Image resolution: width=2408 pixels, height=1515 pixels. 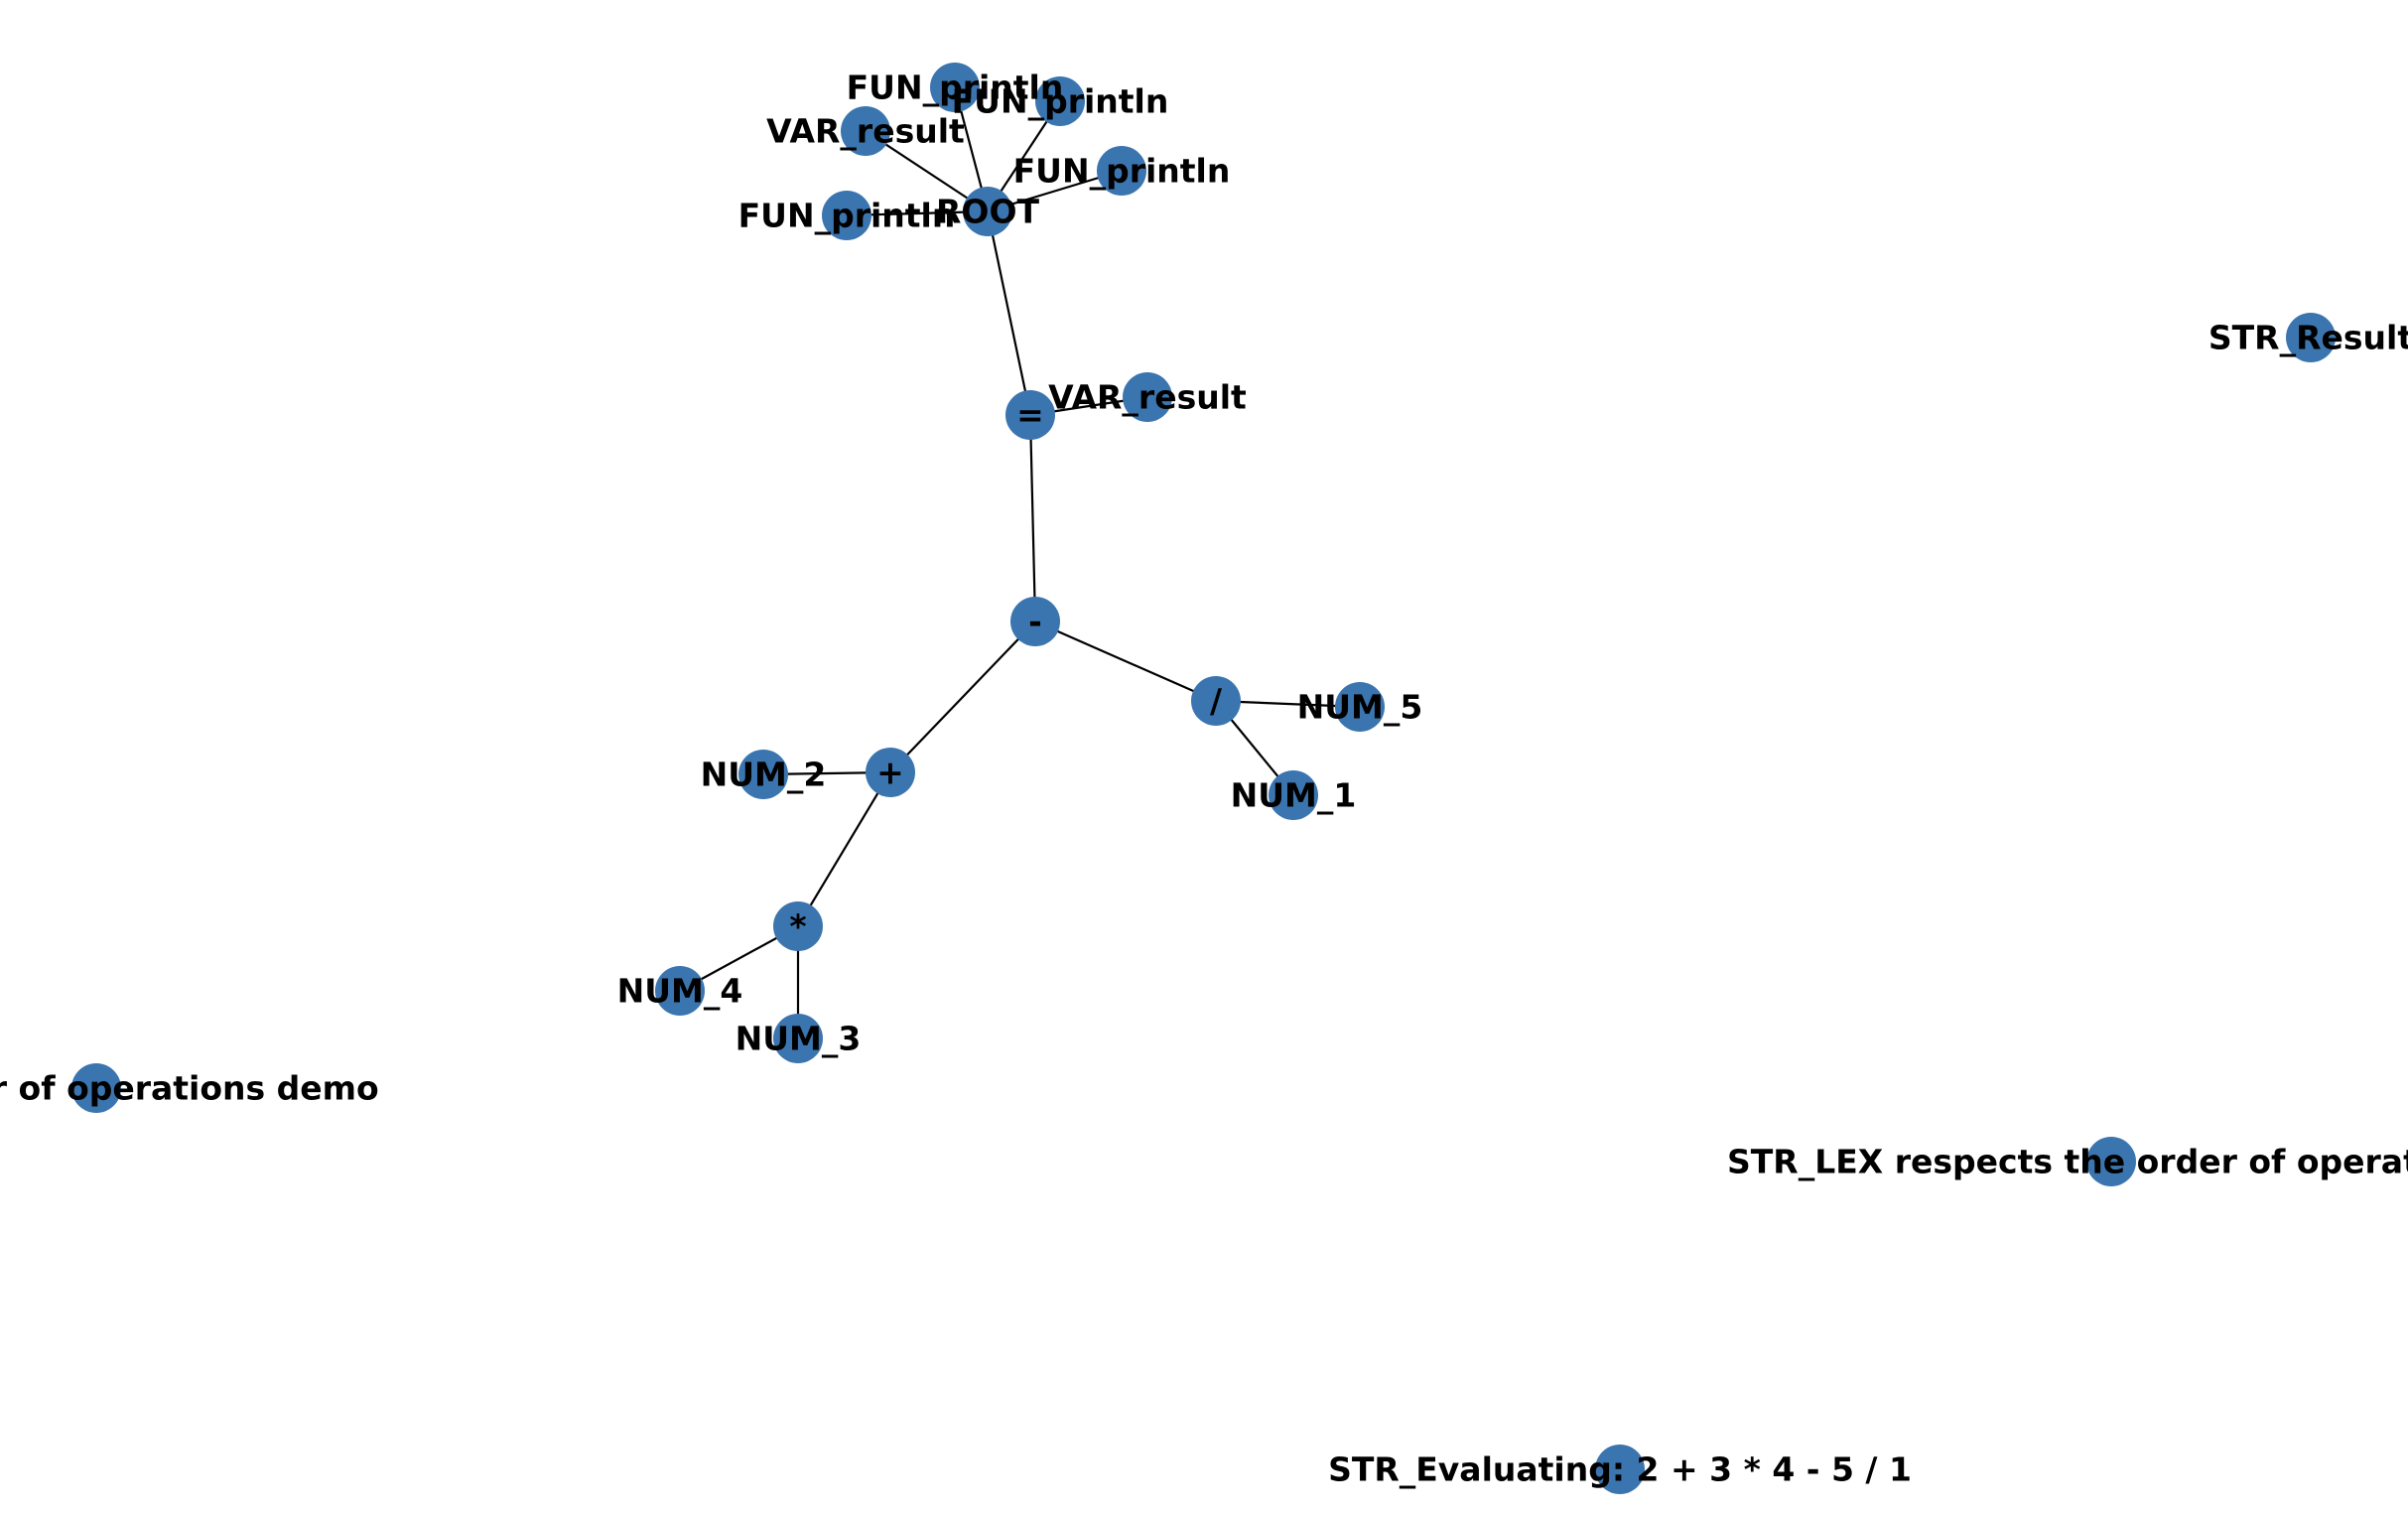 I want to click on node-label-var2: VAR_result, so click(x=1148, y=397).